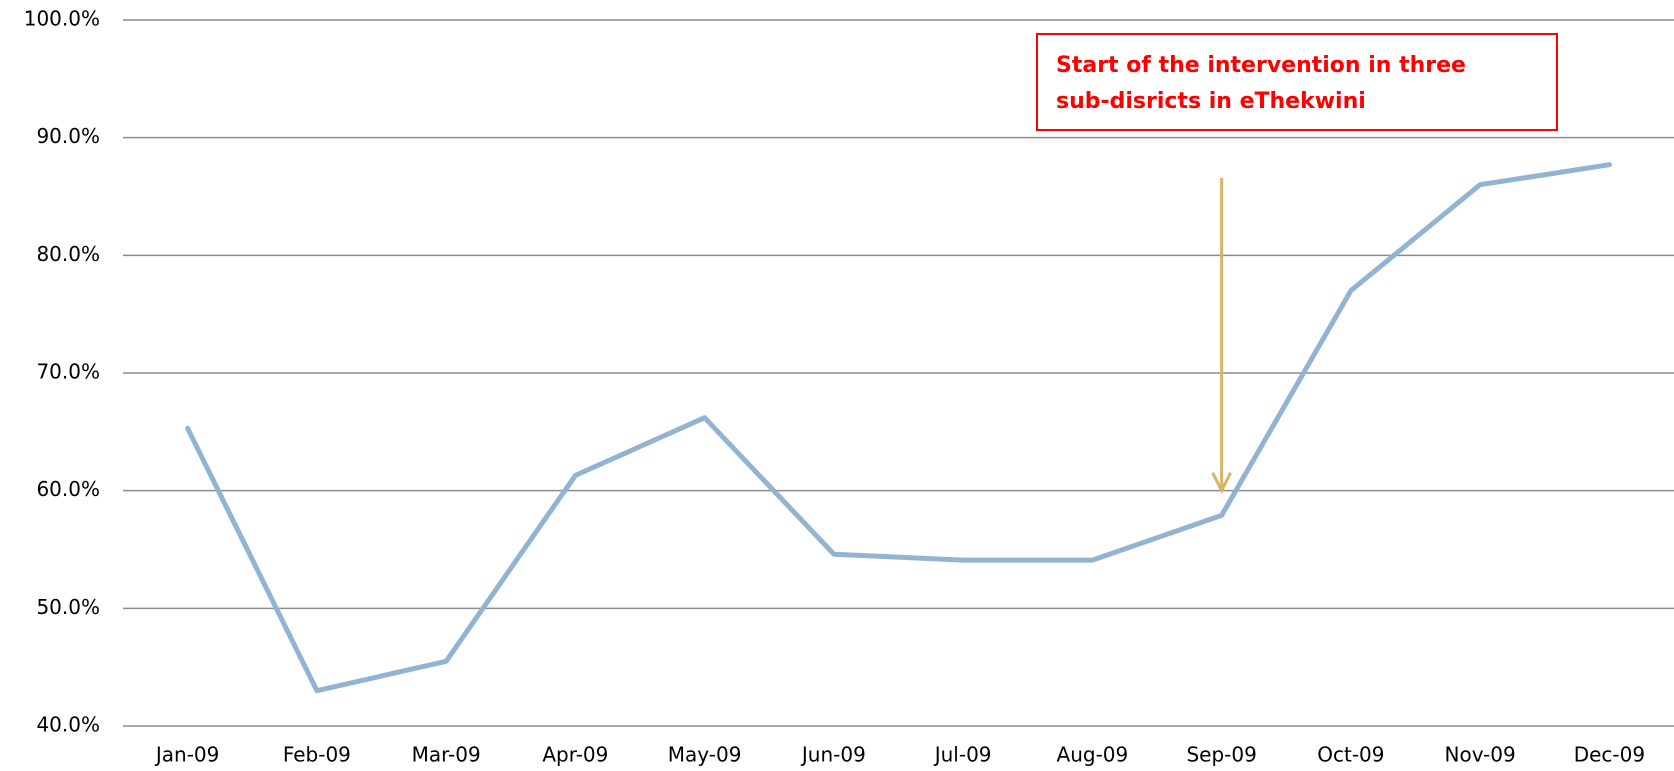 Image resolution: width=1674 pixels, height=771 pixels. What do you see at coordinates (1261, 65) in the screenshot?
I see `annotation-line: Start of the intervention in three` at bounding box center [1261, 65].